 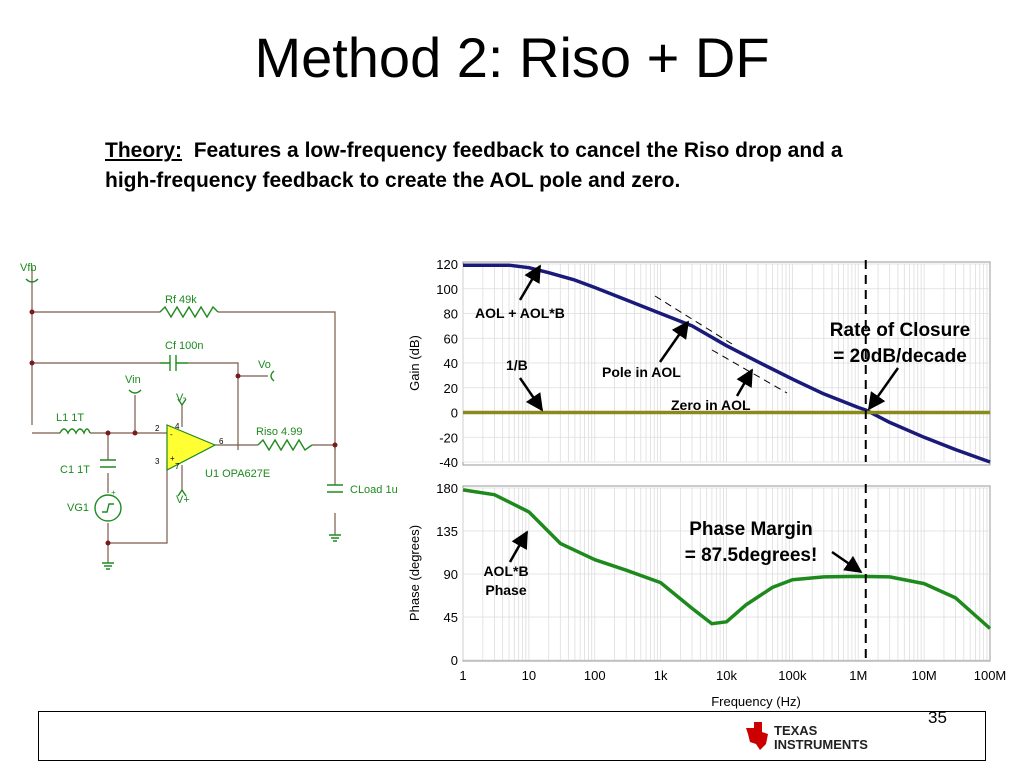 What do you see at coordinates (133, 380) in the screenshot?
I see `label-vin: Vin` at bounding box center [133, 380].